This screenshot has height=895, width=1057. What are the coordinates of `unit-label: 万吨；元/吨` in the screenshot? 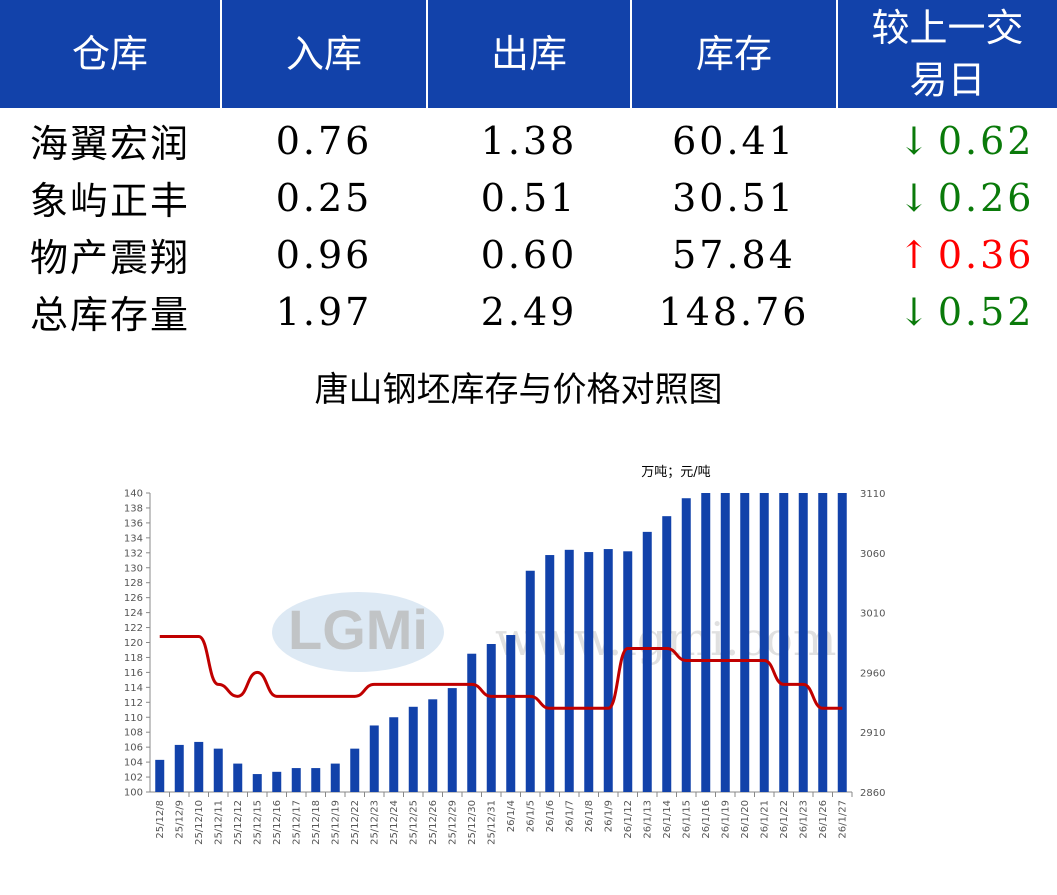 It's located at (675, 472).